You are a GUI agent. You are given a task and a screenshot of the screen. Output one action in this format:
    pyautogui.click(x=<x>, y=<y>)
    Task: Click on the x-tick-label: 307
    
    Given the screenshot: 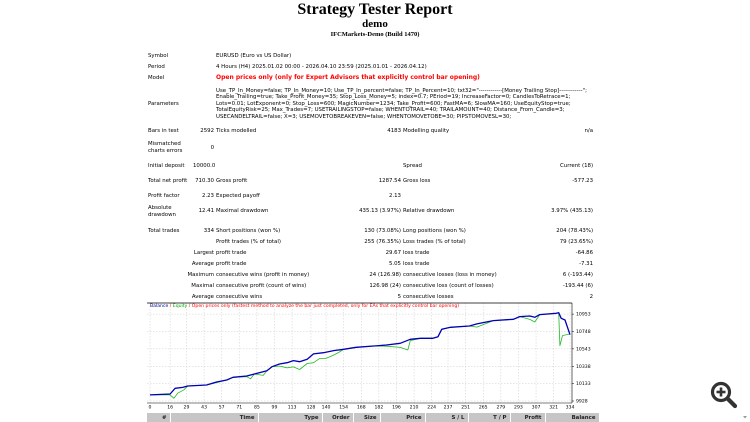 What is the action you would take?
    pyautogui.click(x=536, y=408)
    